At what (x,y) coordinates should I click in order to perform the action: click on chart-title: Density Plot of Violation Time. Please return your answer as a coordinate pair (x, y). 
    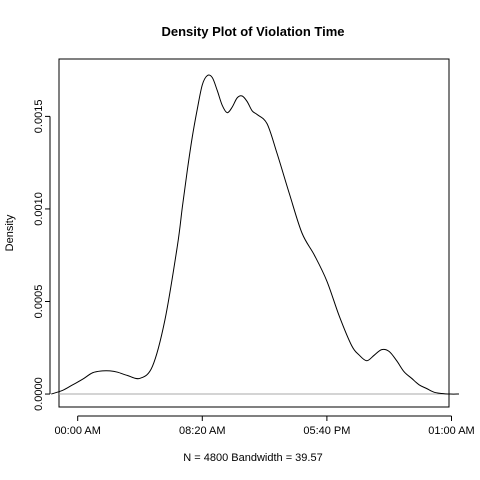
    Looking at the image, I should click on (253, 31).